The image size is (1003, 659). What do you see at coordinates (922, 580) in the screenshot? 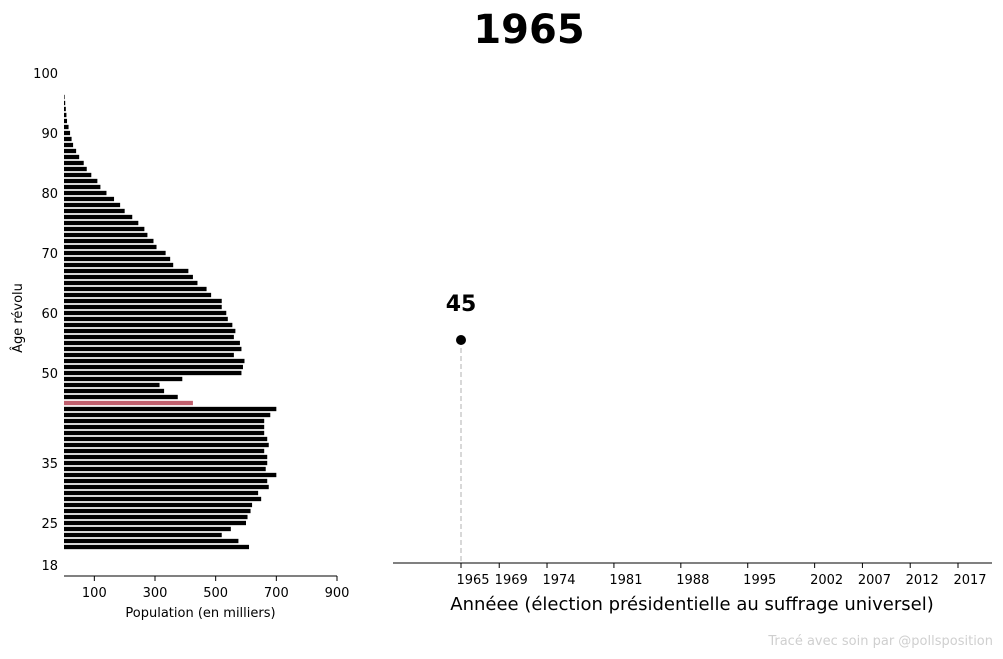
I see `timeline-x-tick-label: 2012` at bounding box center [922, 580].